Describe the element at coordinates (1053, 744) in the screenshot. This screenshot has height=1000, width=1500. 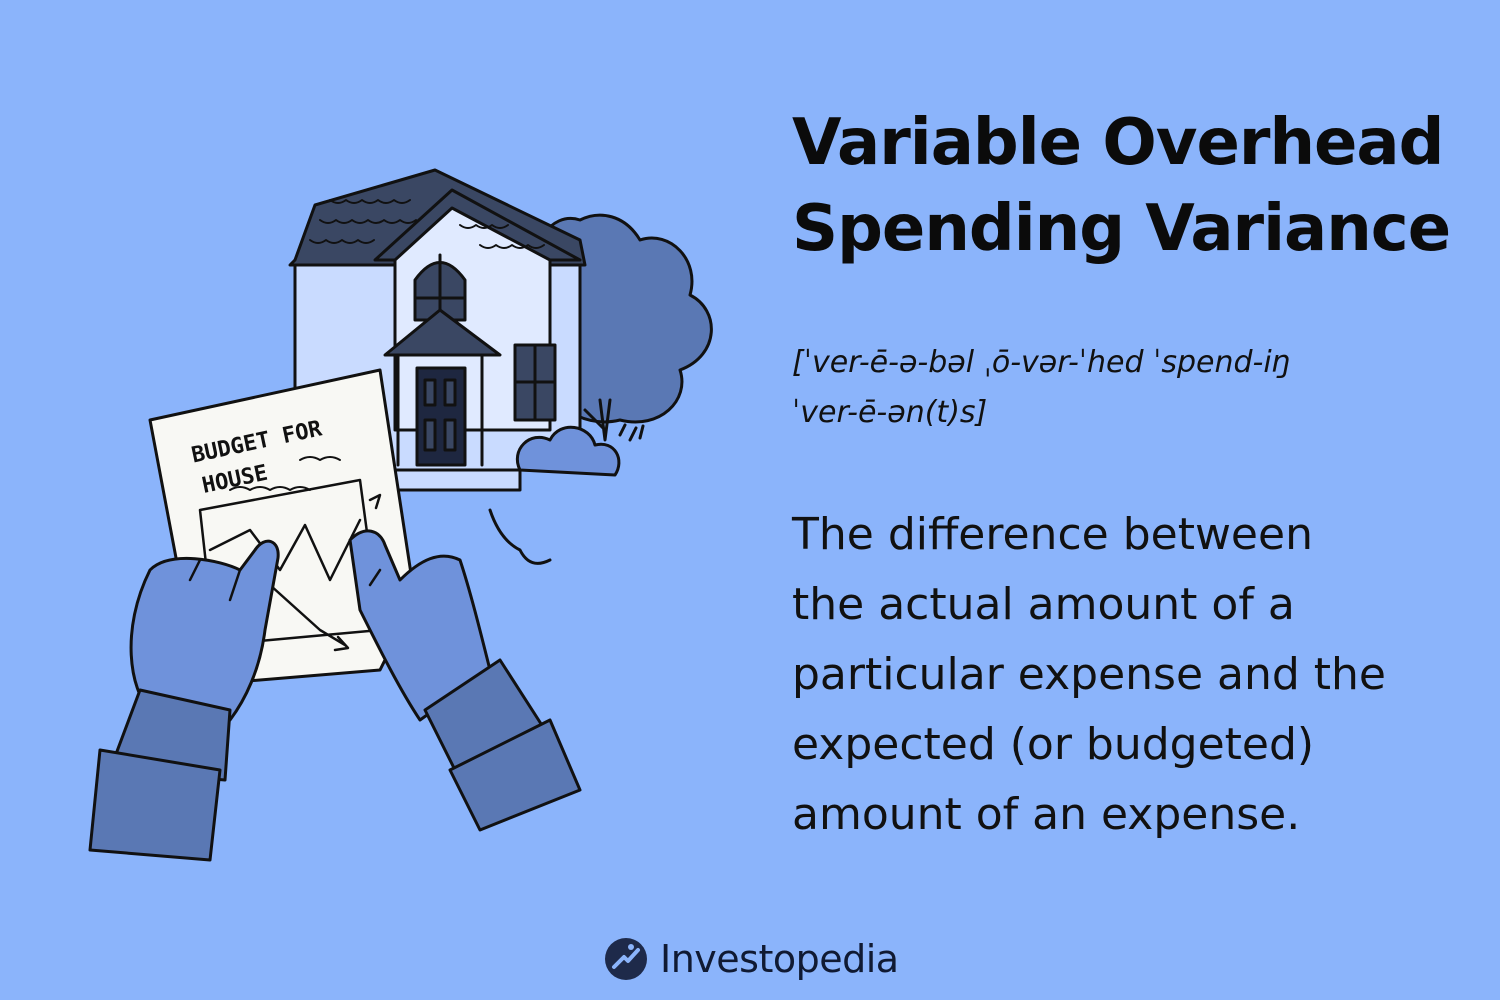
I see `definition-line-4: expected (or budgeted)` at that location.